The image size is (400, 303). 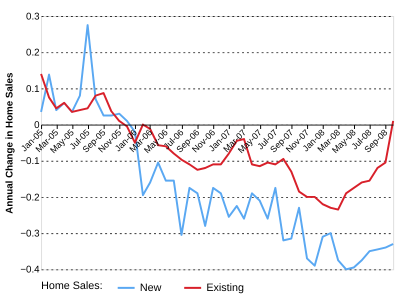 I want to click on y-tick-label: 0.3, so click(x=33, y=16).